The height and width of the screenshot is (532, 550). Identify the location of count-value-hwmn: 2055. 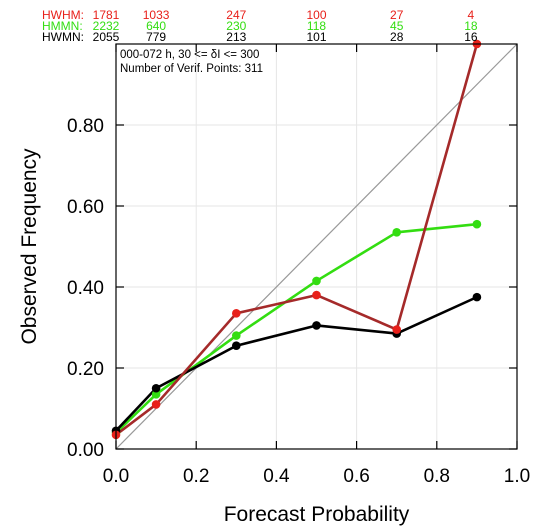
(106, 37).